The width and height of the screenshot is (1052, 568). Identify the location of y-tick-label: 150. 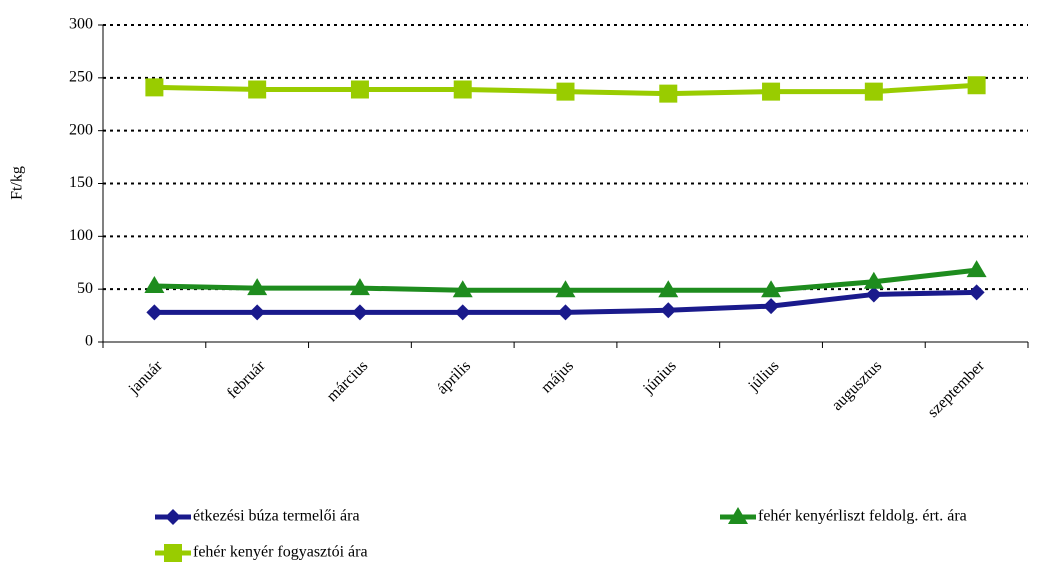
(81, 182).